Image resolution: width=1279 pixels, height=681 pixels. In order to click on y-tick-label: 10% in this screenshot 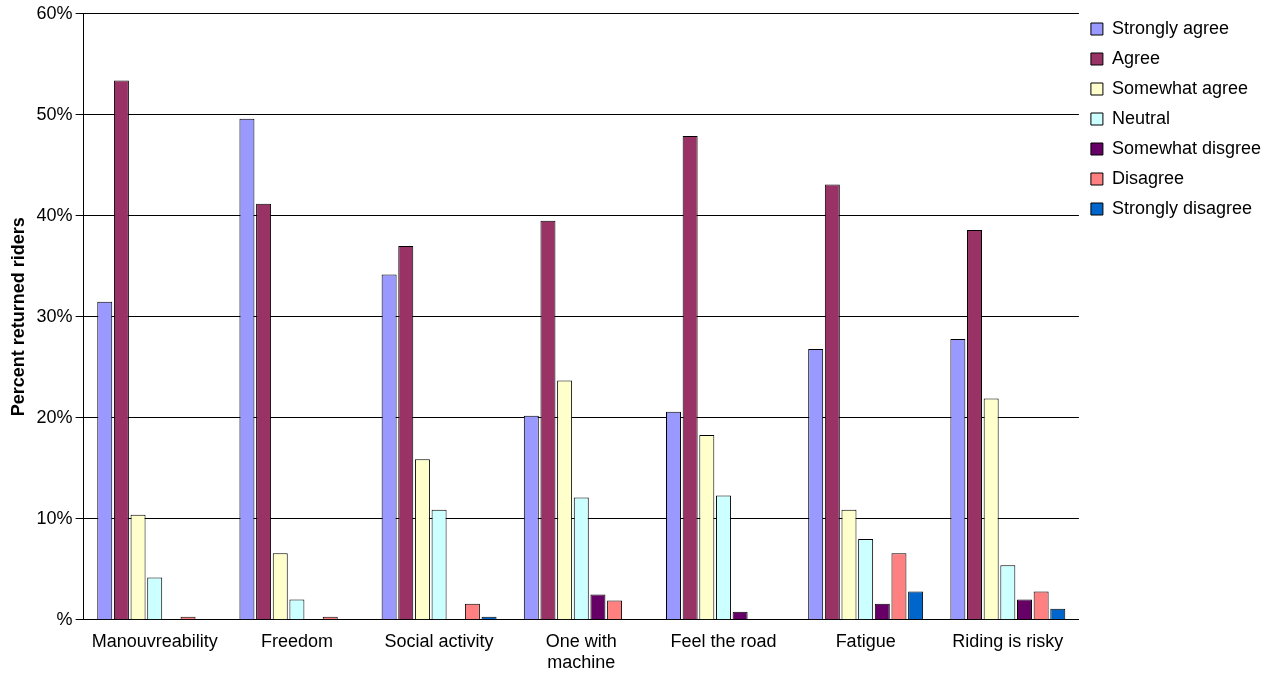, I will do `click(54, 517)`.